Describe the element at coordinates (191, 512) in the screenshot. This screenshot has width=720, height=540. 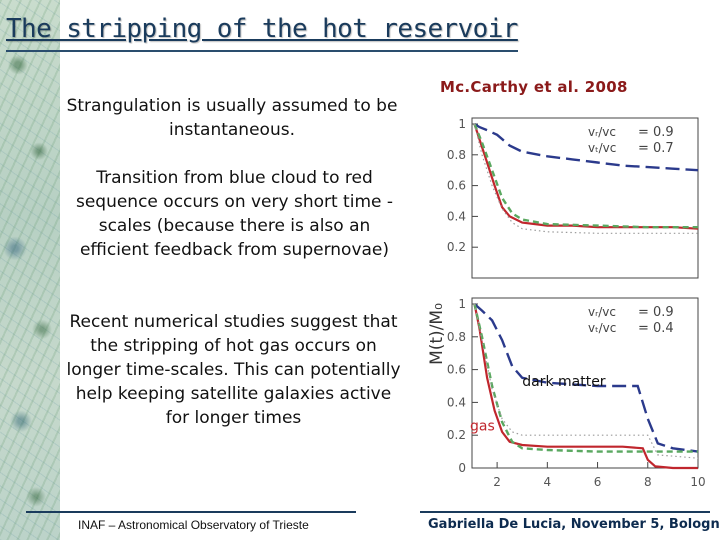
I see `footer-rule-left` at that location.